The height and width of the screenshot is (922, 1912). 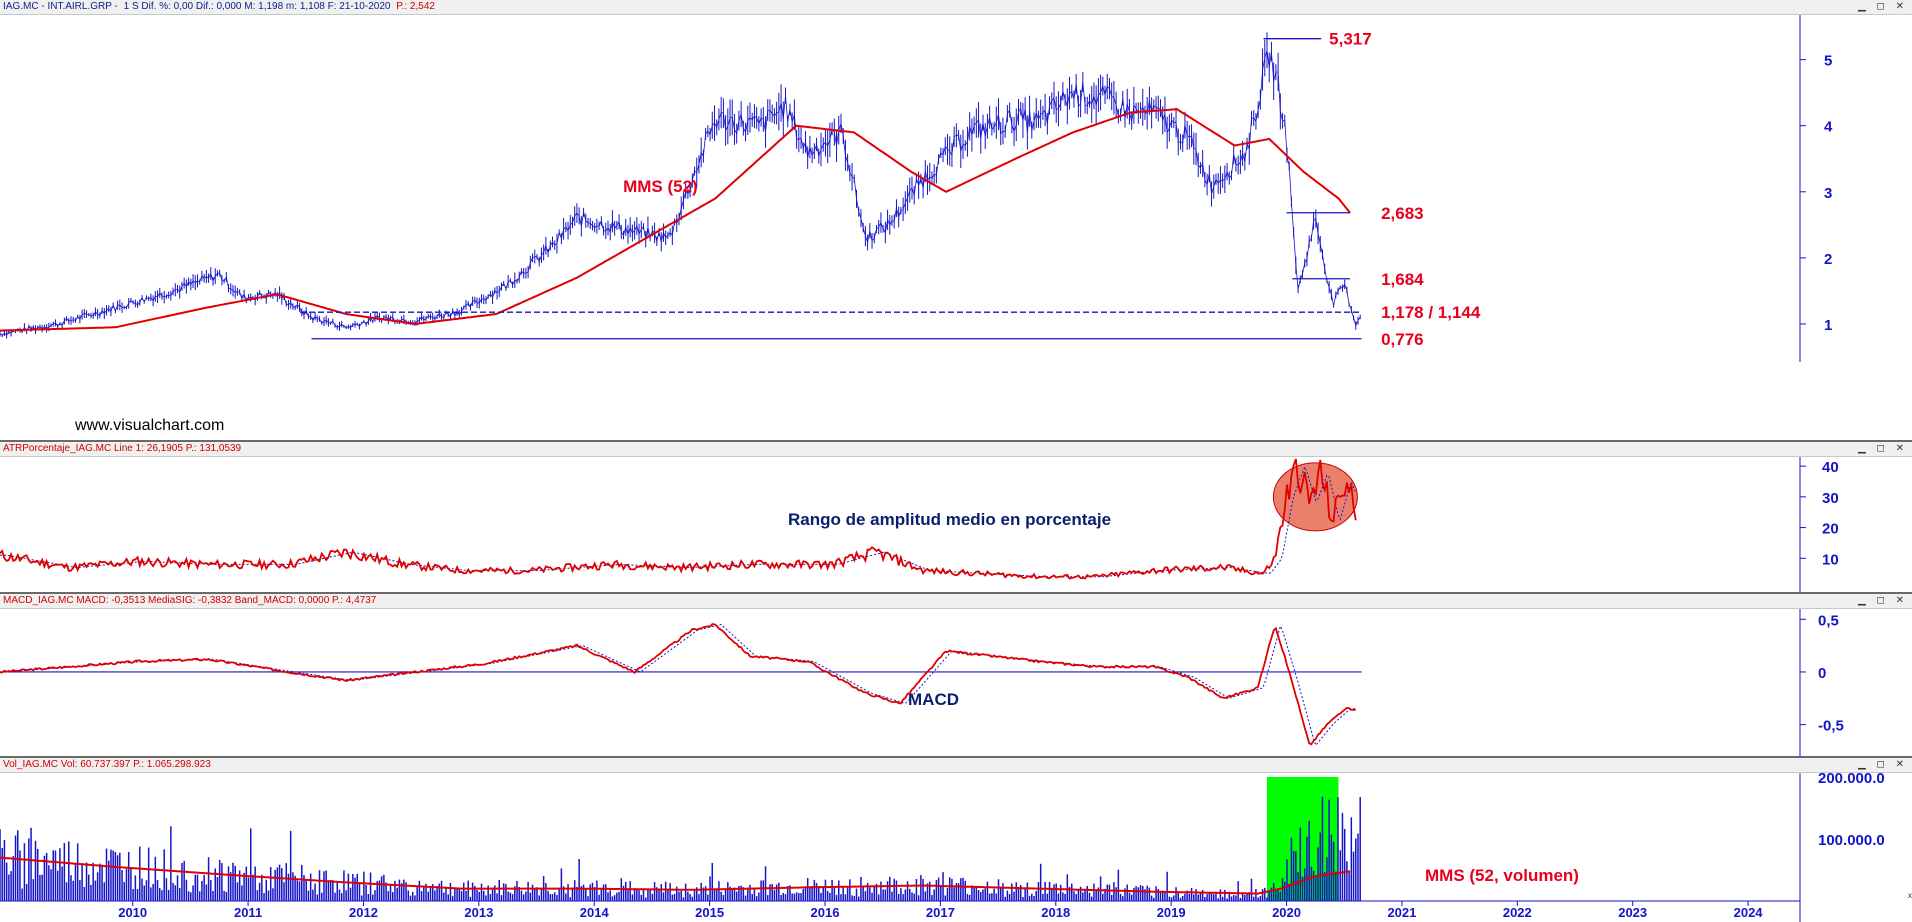 I want to click on y-tick-label: 2, so click(x=1828, y=259).